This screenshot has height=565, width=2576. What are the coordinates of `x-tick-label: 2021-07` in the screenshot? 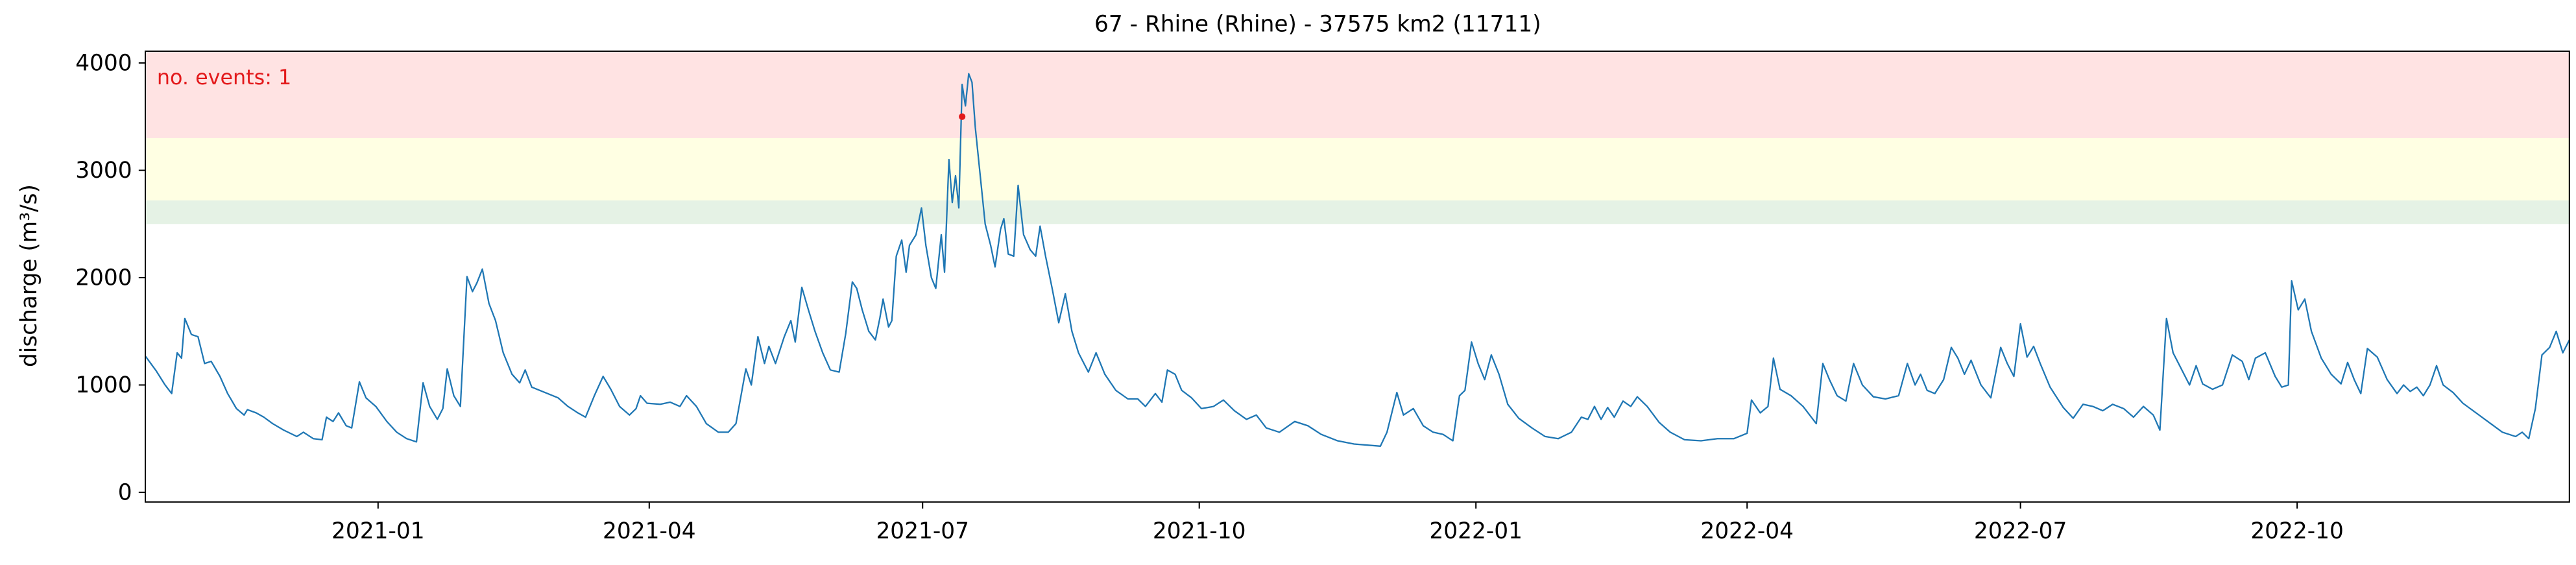 It's located at (922, 531).